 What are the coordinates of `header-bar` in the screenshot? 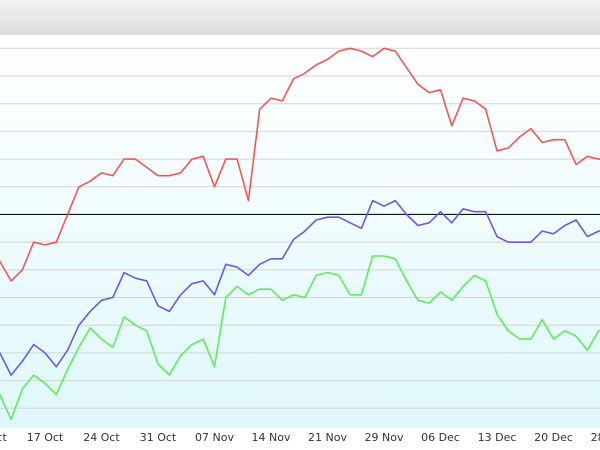 It's located at (300, 17).